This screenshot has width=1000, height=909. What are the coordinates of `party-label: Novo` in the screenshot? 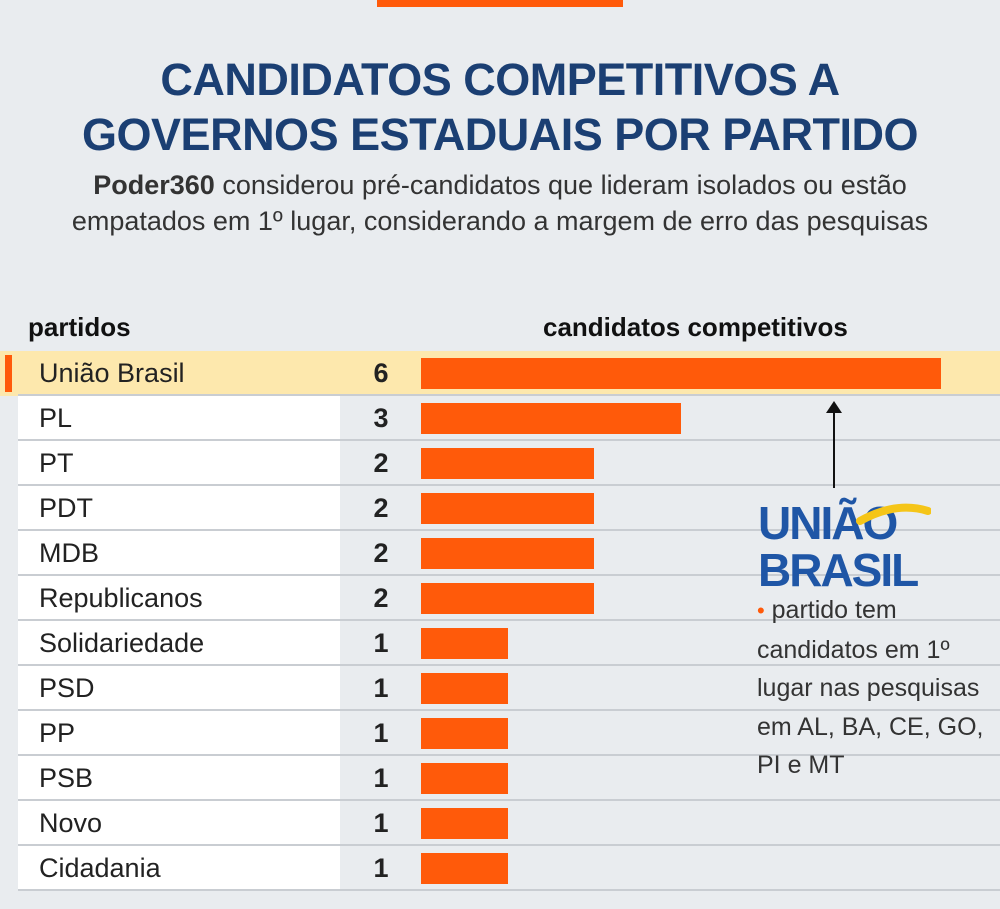 It's located at (71, 823).